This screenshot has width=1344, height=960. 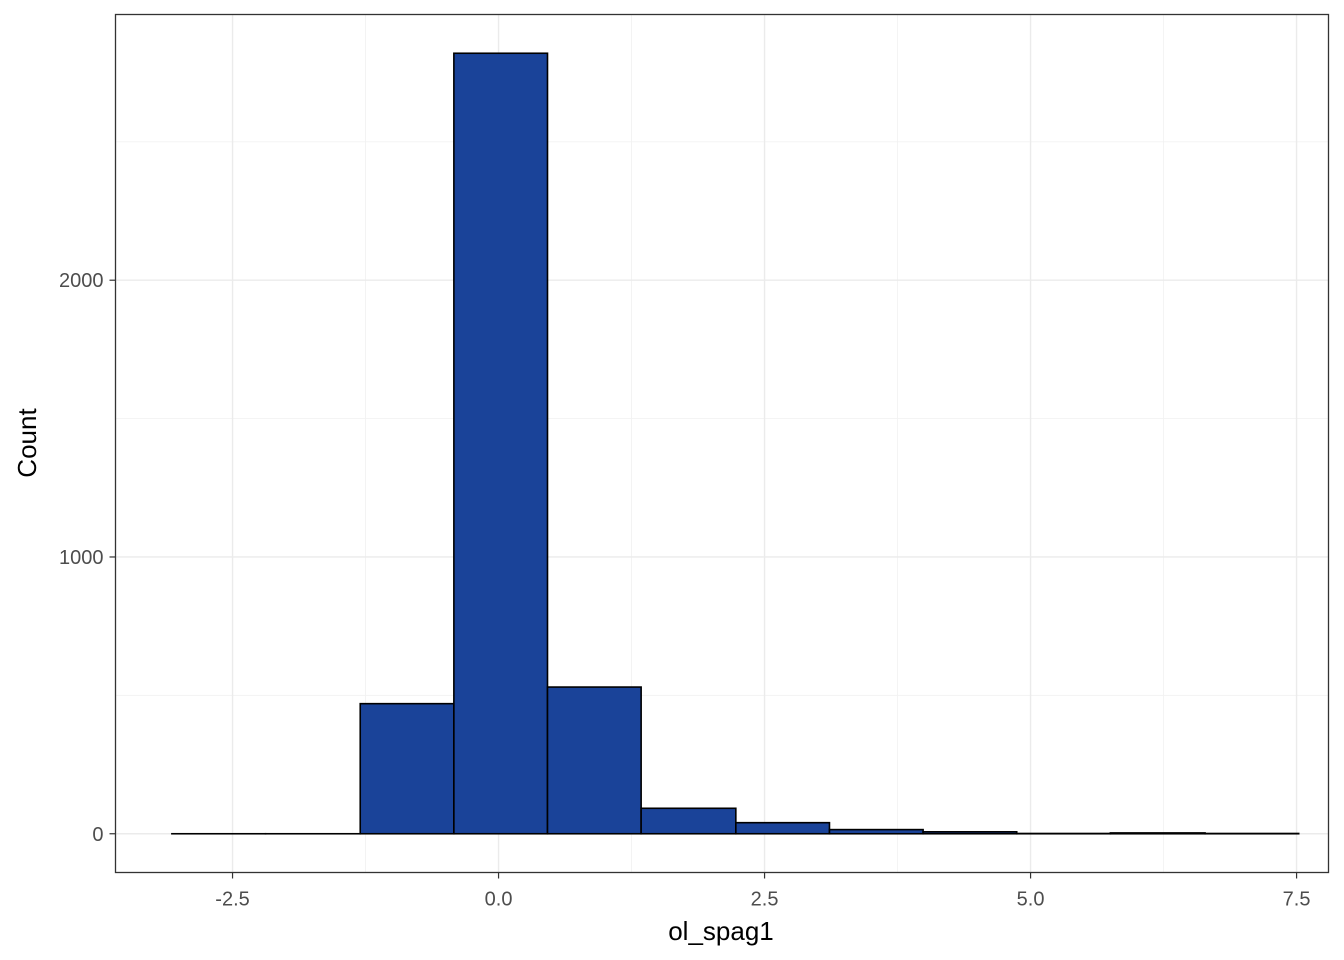 What do you see at coordinates (721, 931) in the screenshot?
I see `x-axis-title: ol_spag1` at bounding box center [721, 931].